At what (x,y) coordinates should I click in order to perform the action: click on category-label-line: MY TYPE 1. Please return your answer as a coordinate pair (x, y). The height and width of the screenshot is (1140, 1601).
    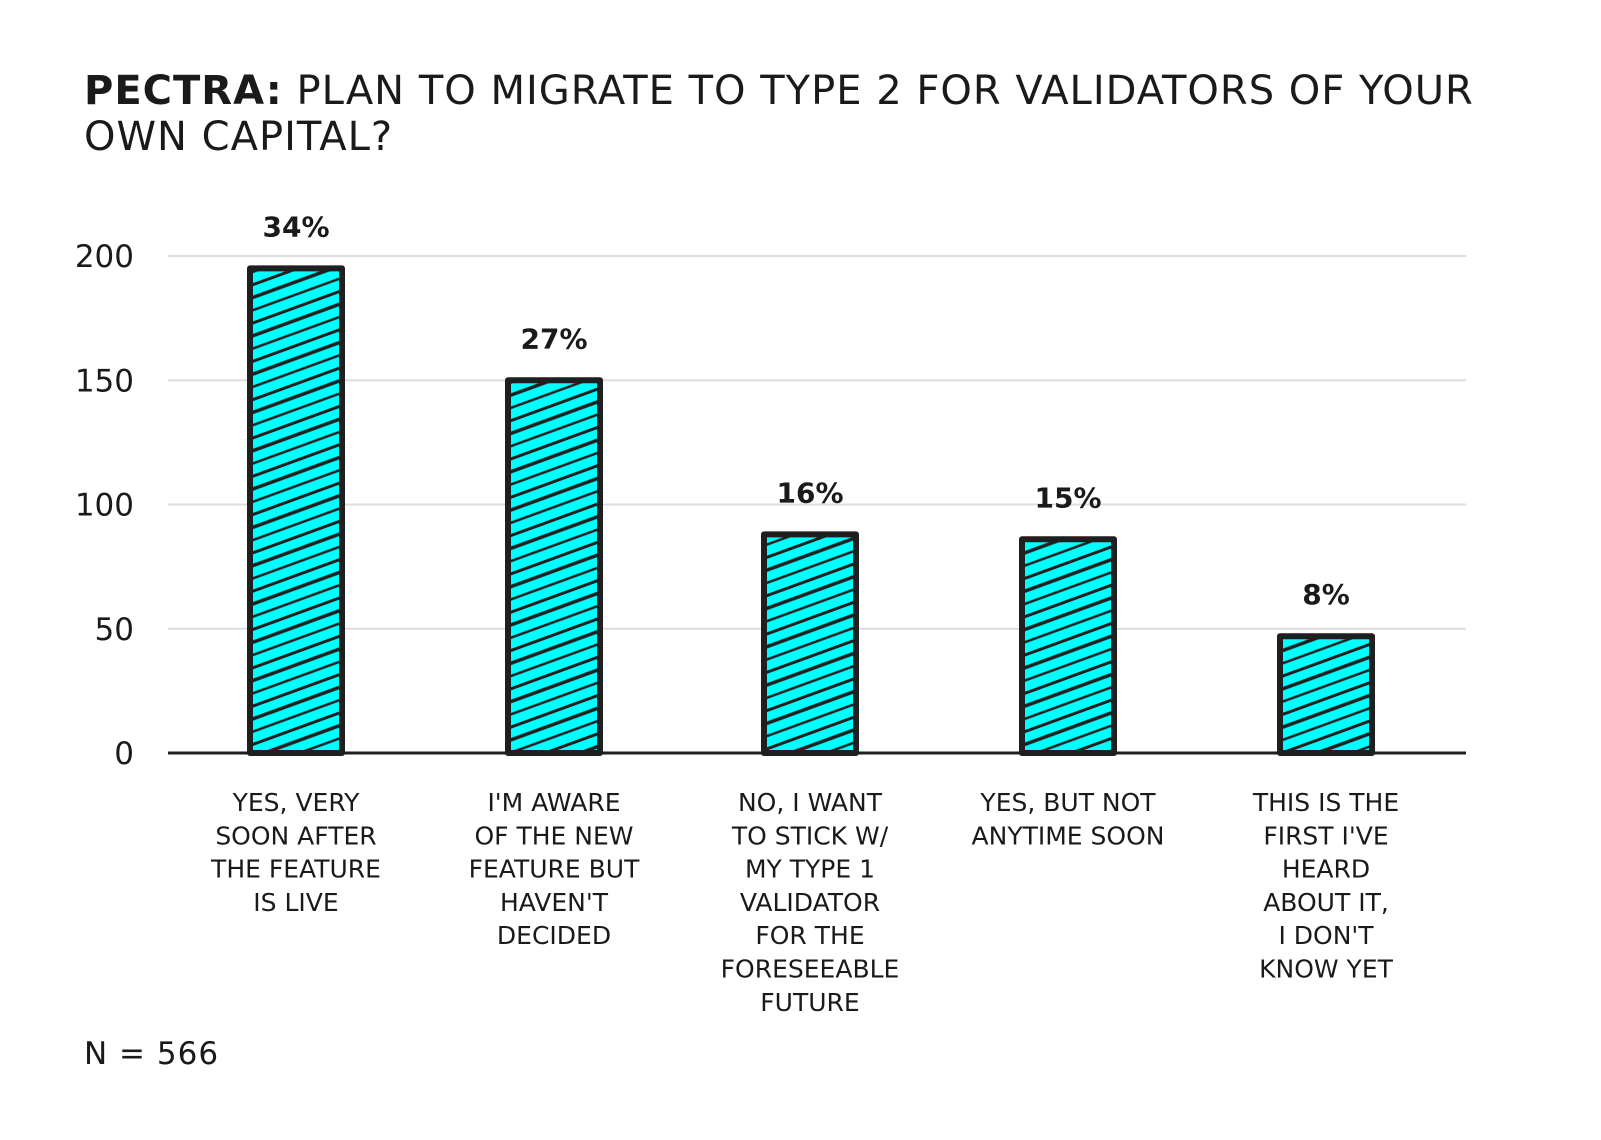
    Looking at the image, I should click on (810, 869).